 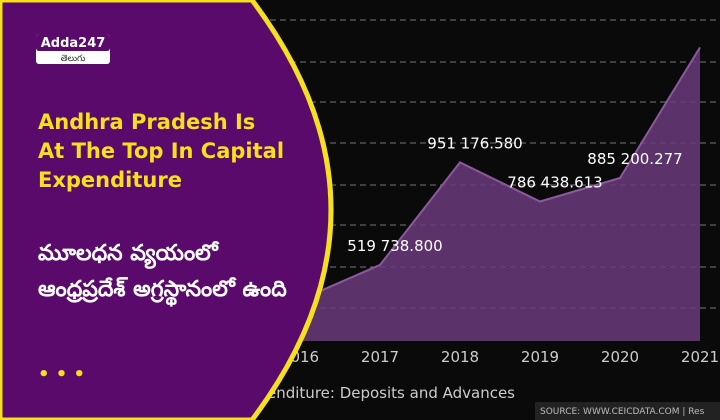 What do you see at coordinates (62, 374) in the screenshot?
I see `more-dots: • • •` at bounding box center [62, 374].